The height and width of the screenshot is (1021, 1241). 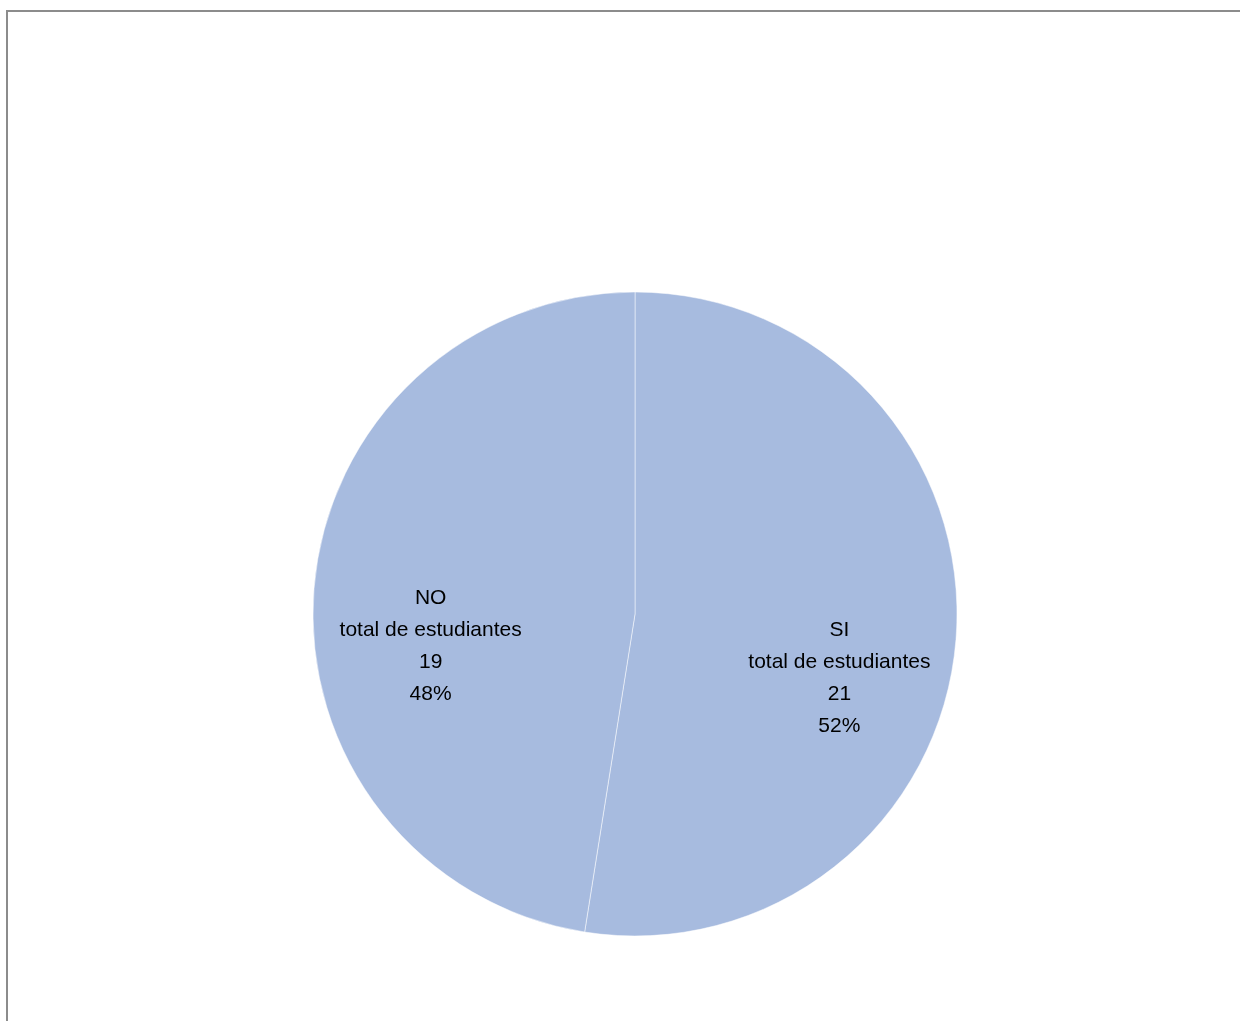 What do you see at coordinates (430, 676) in the screenshot?
I see `data-label: 19 48%` at bounding box center [430, 676].